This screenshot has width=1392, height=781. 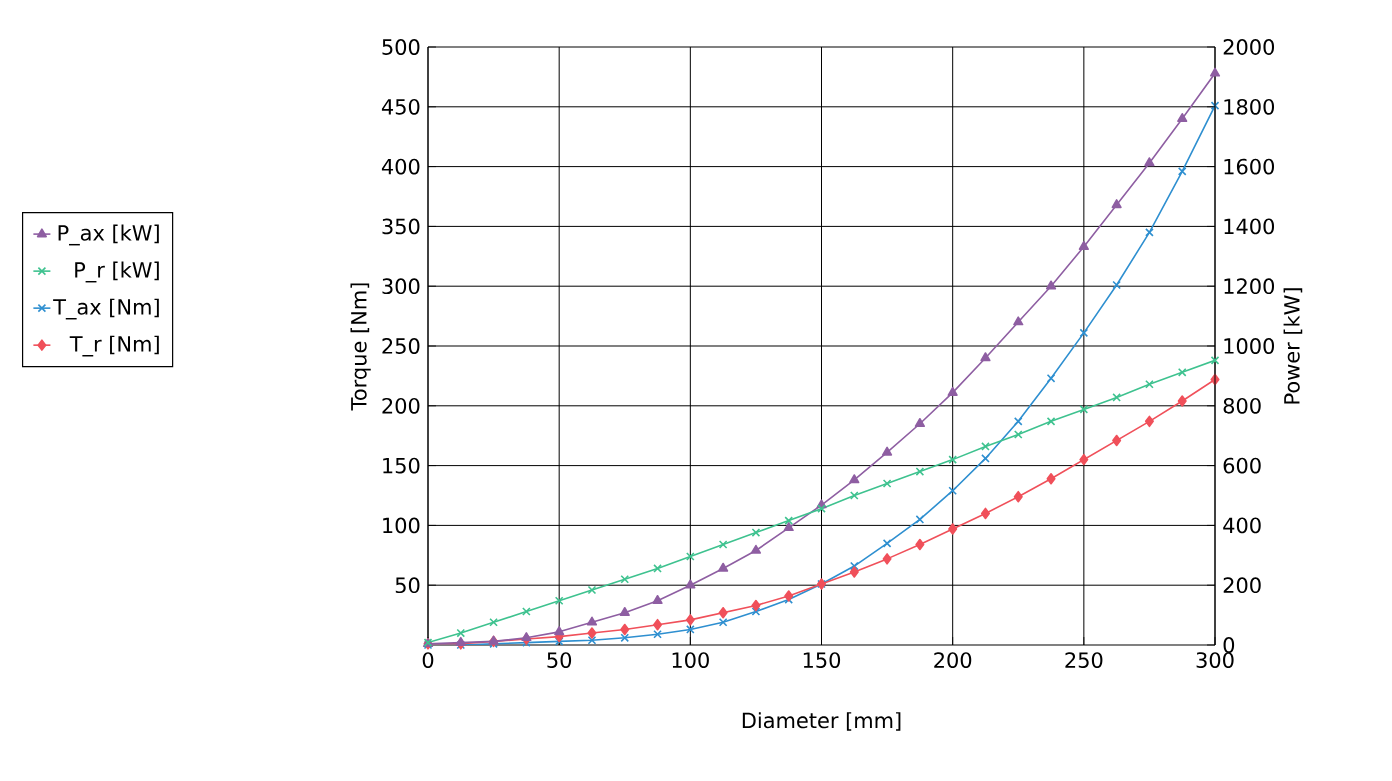 What do you see at coordinates (401, 226) in the screenshot?
I see `y-tick-label: 350` at bounding box center [401, 226].